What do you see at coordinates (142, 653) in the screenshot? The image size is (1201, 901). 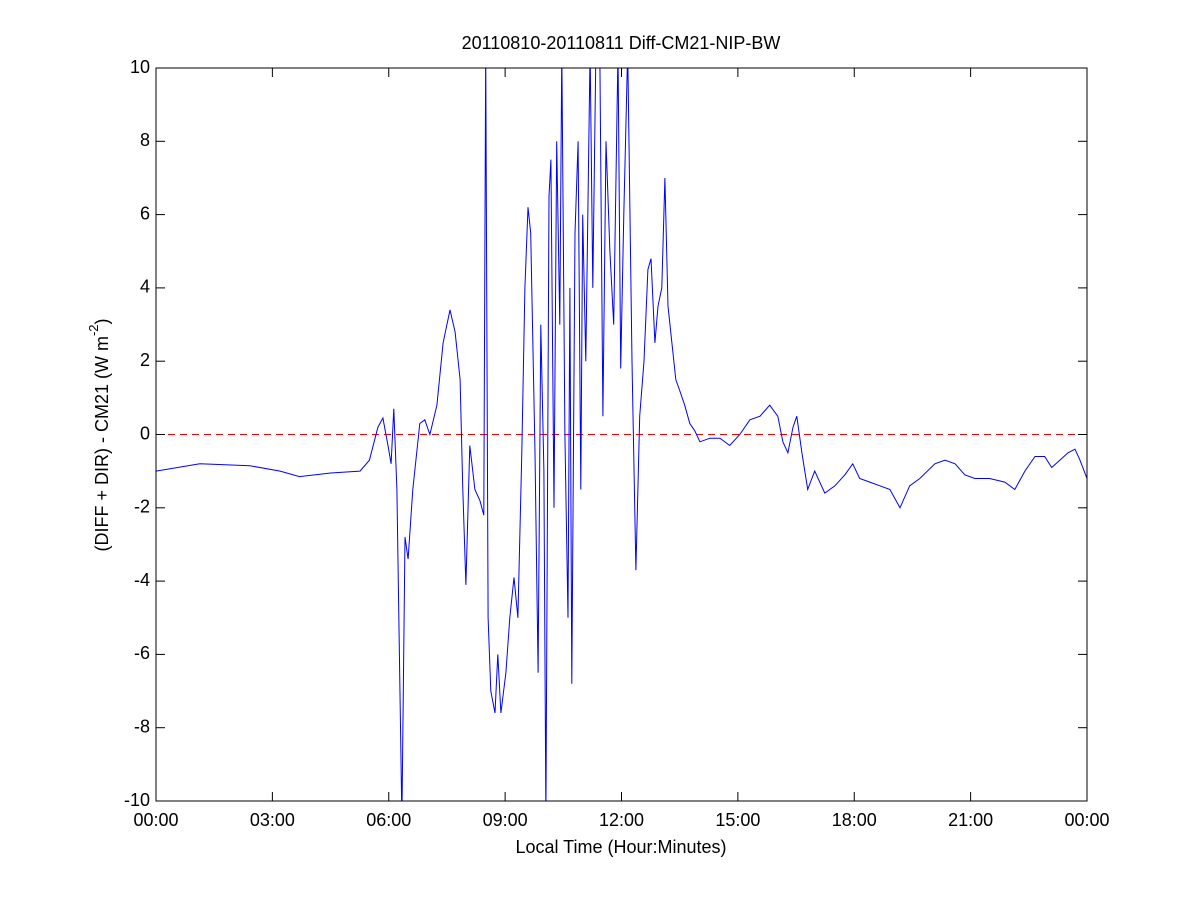 I see `y-tick-label: -6` at bounding box center [142, 653].